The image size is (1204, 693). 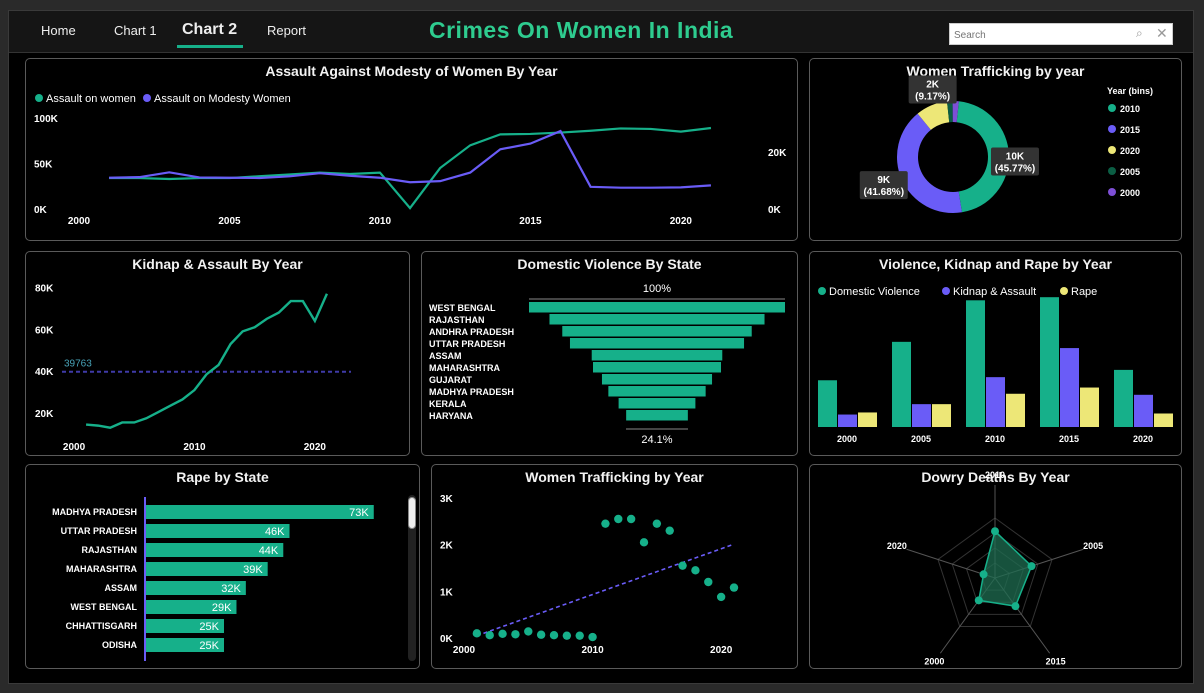 What do you see at coordinates (44, 414) in the screenshot?
I see `y-tick-label: 20K` at bounding box center [44, 414].